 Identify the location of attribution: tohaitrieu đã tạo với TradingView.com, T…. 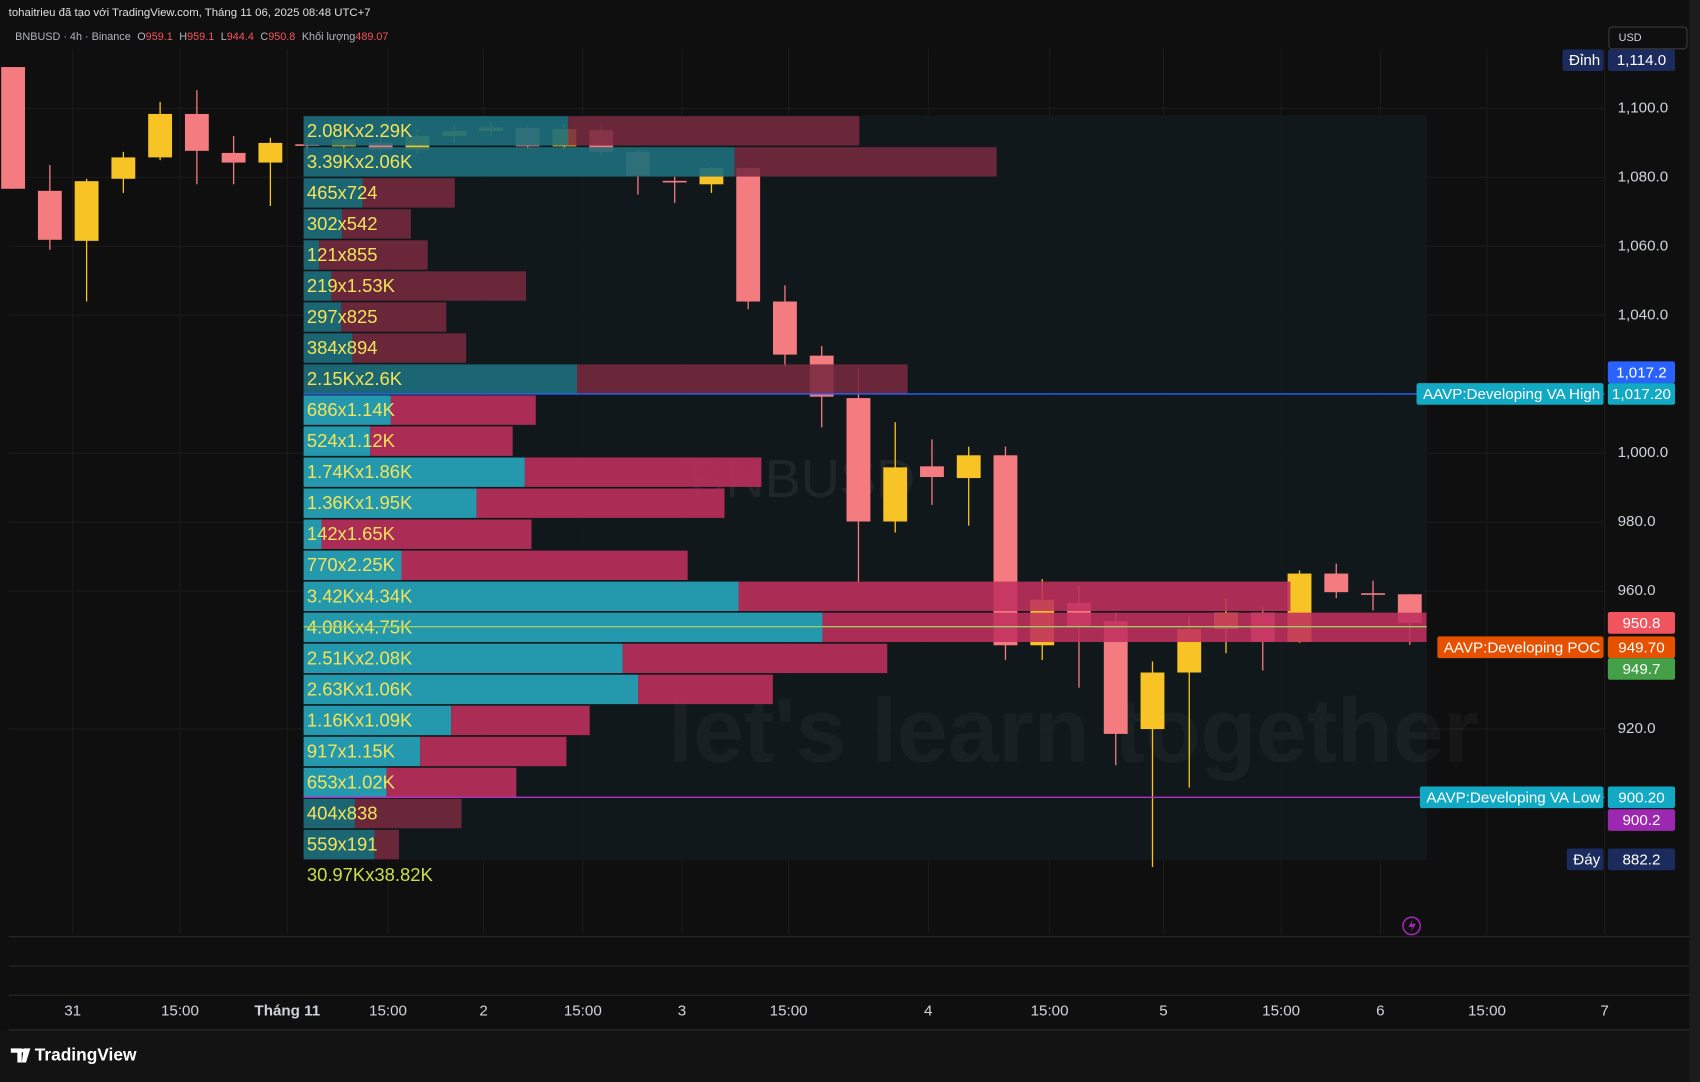
(190, 13).